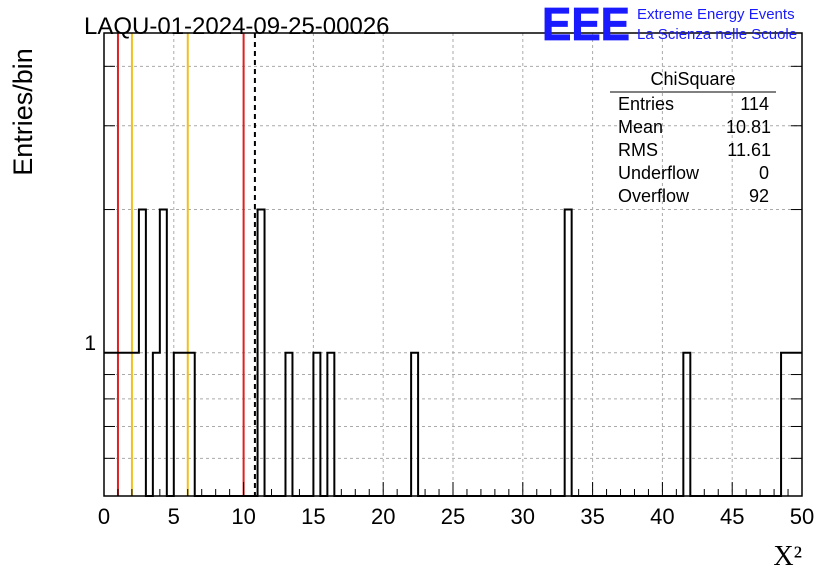 The width and height of the screenshot is (836, 572). I want to click on stats-title: ChiSquare, so click(692, 79).